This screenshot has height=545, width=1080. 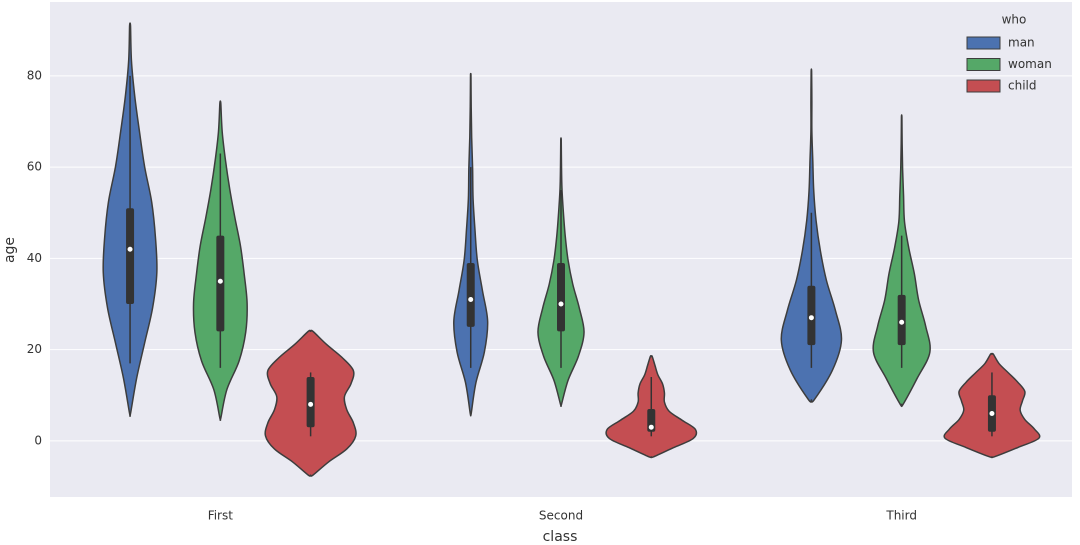 What do you see at coordinates (1014, 20) in the screenshot?
I see `legend-title: who` at bounding box center [1014, 20].